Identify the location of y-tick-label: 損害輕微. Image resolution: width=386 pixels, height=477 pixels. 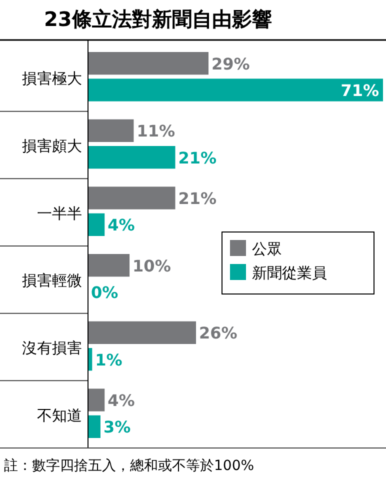
(52, 281).